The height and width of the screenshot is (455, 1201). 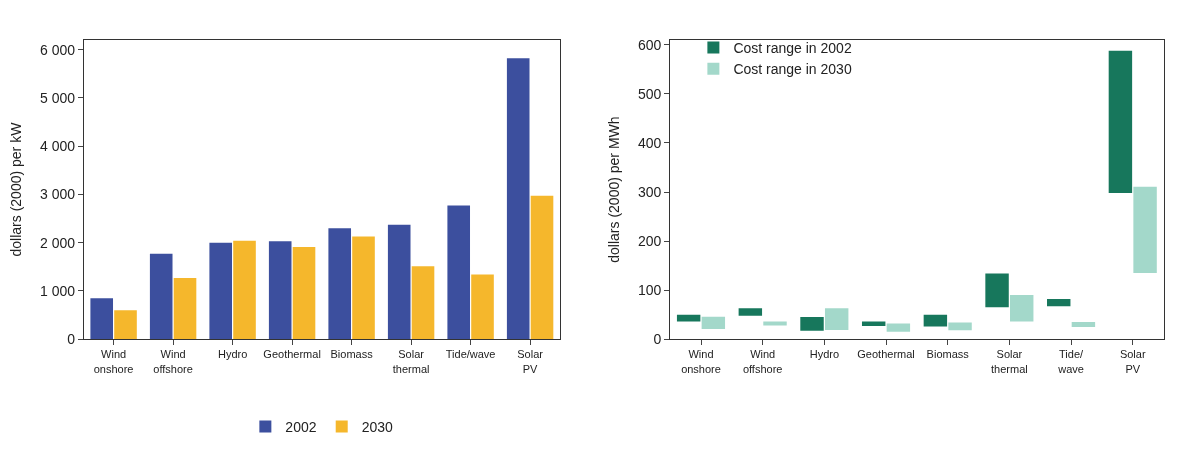 What do you see at coordinates (650, 191) in the screenshot?
I see `y-tick-label: 300` at bounding box center [650, 191].